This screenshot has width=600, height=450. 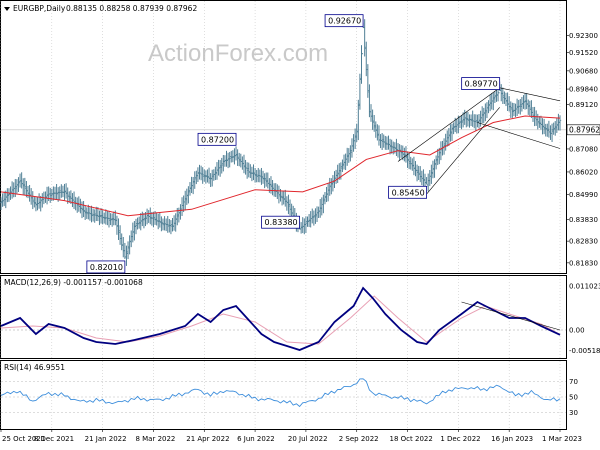 I want to click on date-tick-label: 20 Jul 2022, so click(x=308, y=439).